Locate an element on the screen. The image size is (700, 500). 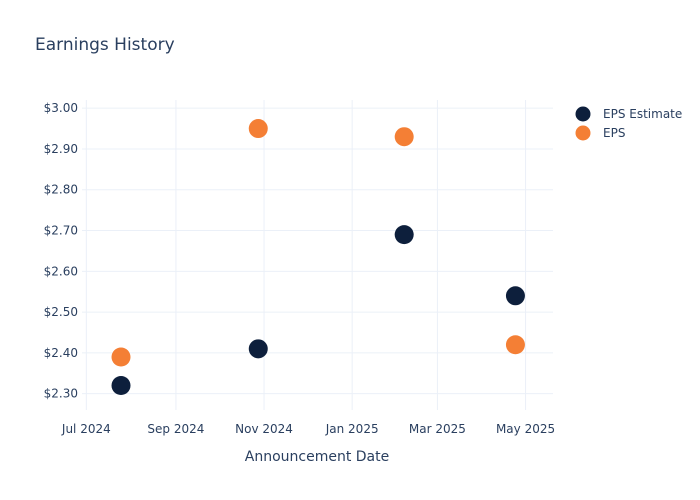
y-tick-label: $2.50 is located at coordinates (61, 312).